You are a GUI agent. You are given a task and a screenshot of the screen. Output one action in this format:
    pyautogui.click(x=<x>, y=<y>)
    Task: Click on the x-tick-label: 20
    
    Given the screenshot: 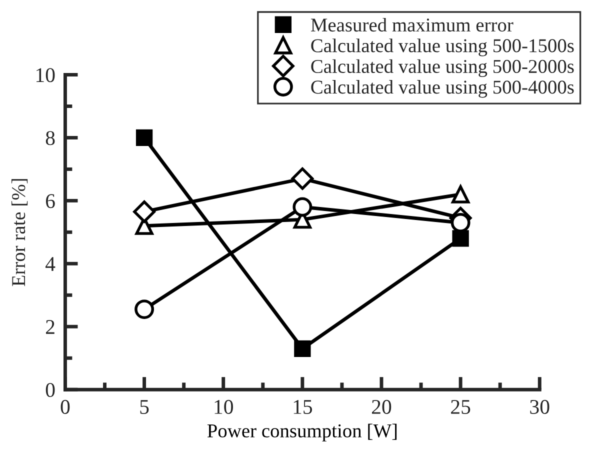 What is the action you would take?
    pyautogui.click(x=382, y=407)
    